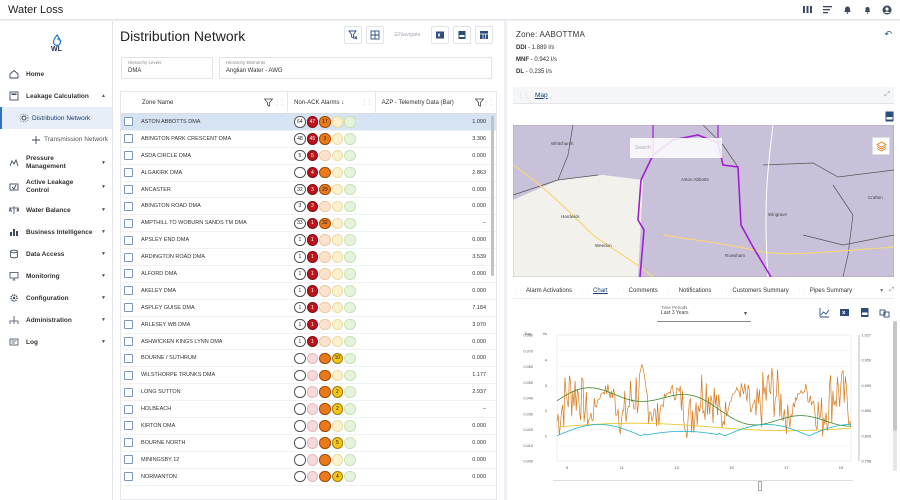 The height and width of the screenshot is (500, 900). What do you see at coordinates (439, 35) in the screenshot?
I see `export-excel-button` at bounding box center [439, 35].